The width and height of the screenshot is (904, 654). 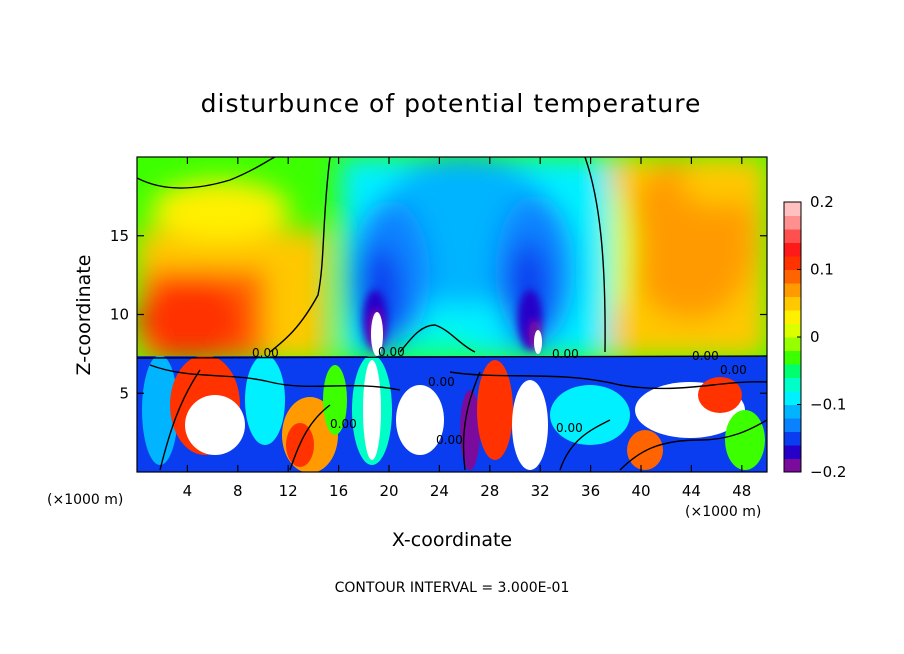 What do you see at coordinates (723, 512) in the screenshot?
I see `x-unit-label-right: (×1000 m)` at bounding box center [723, 512].